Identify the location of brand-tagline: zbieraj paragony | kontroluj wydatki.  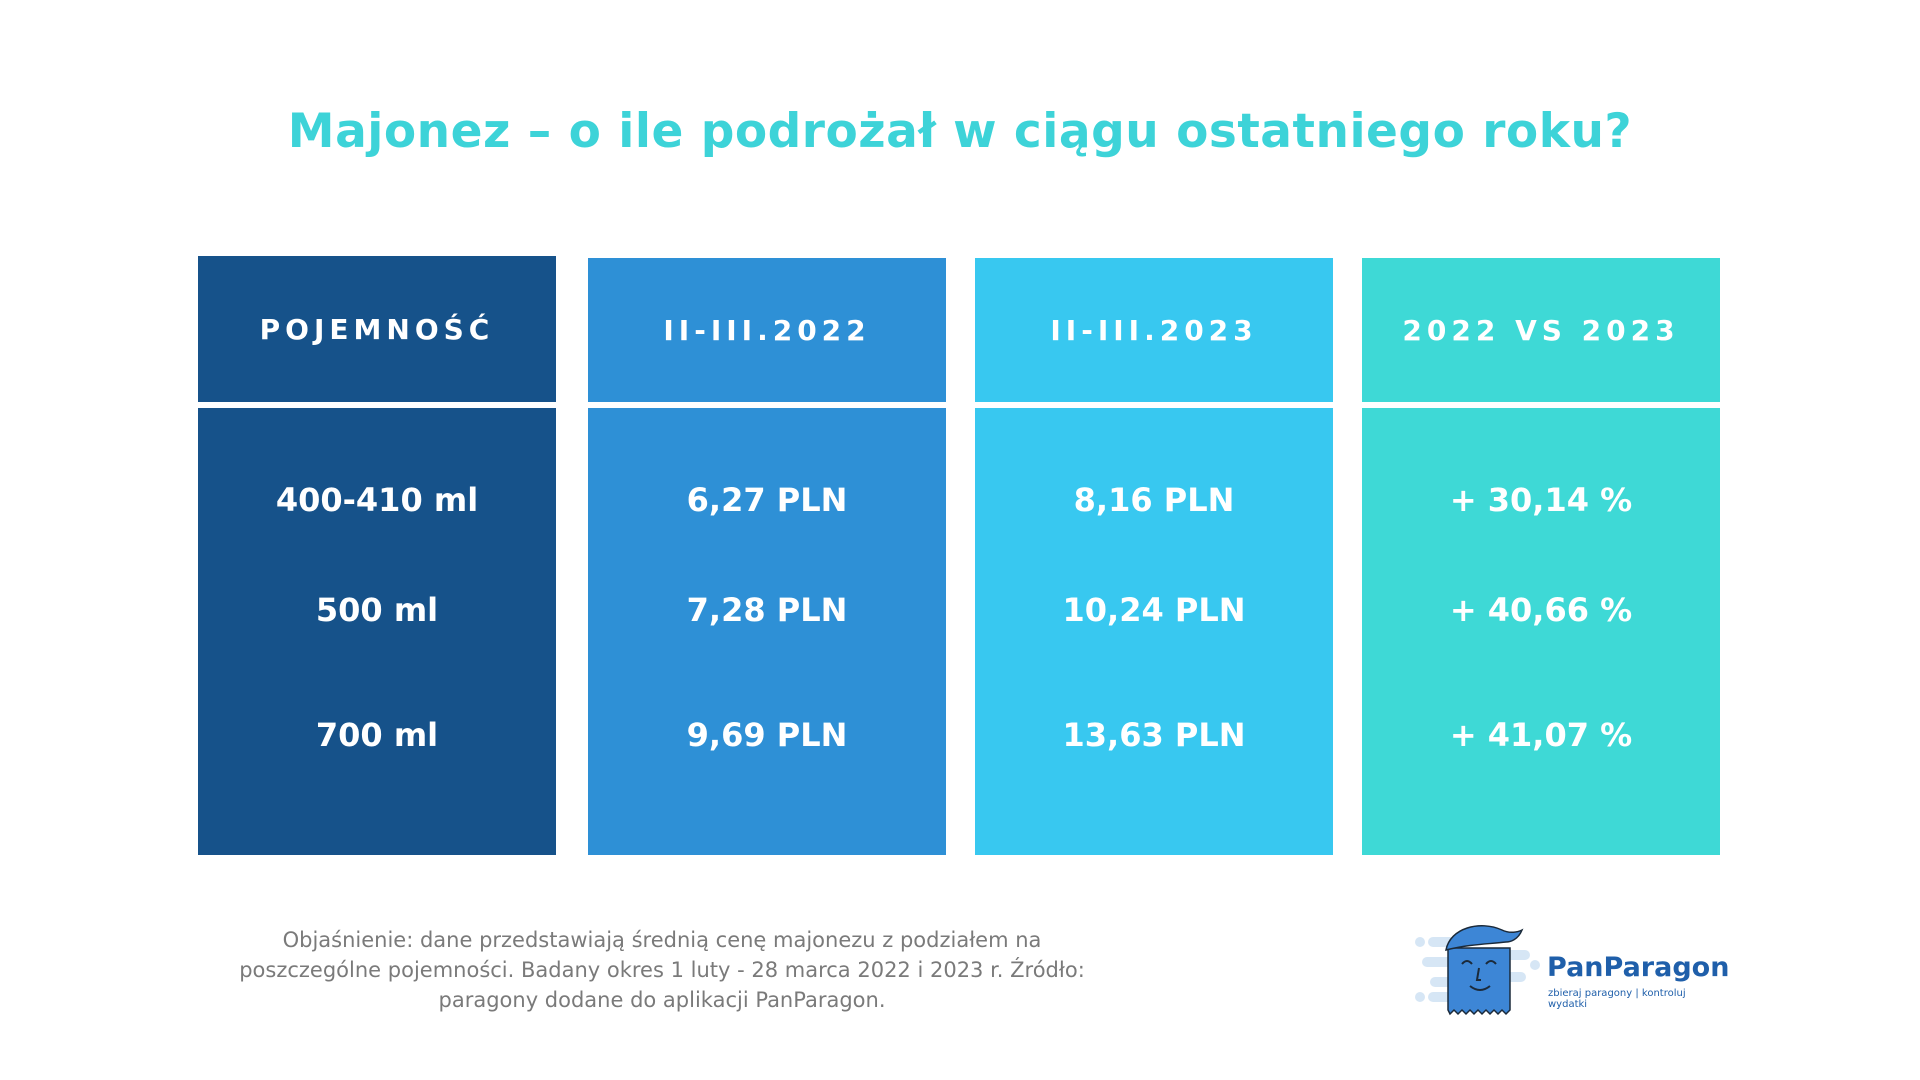
(1617, 999).